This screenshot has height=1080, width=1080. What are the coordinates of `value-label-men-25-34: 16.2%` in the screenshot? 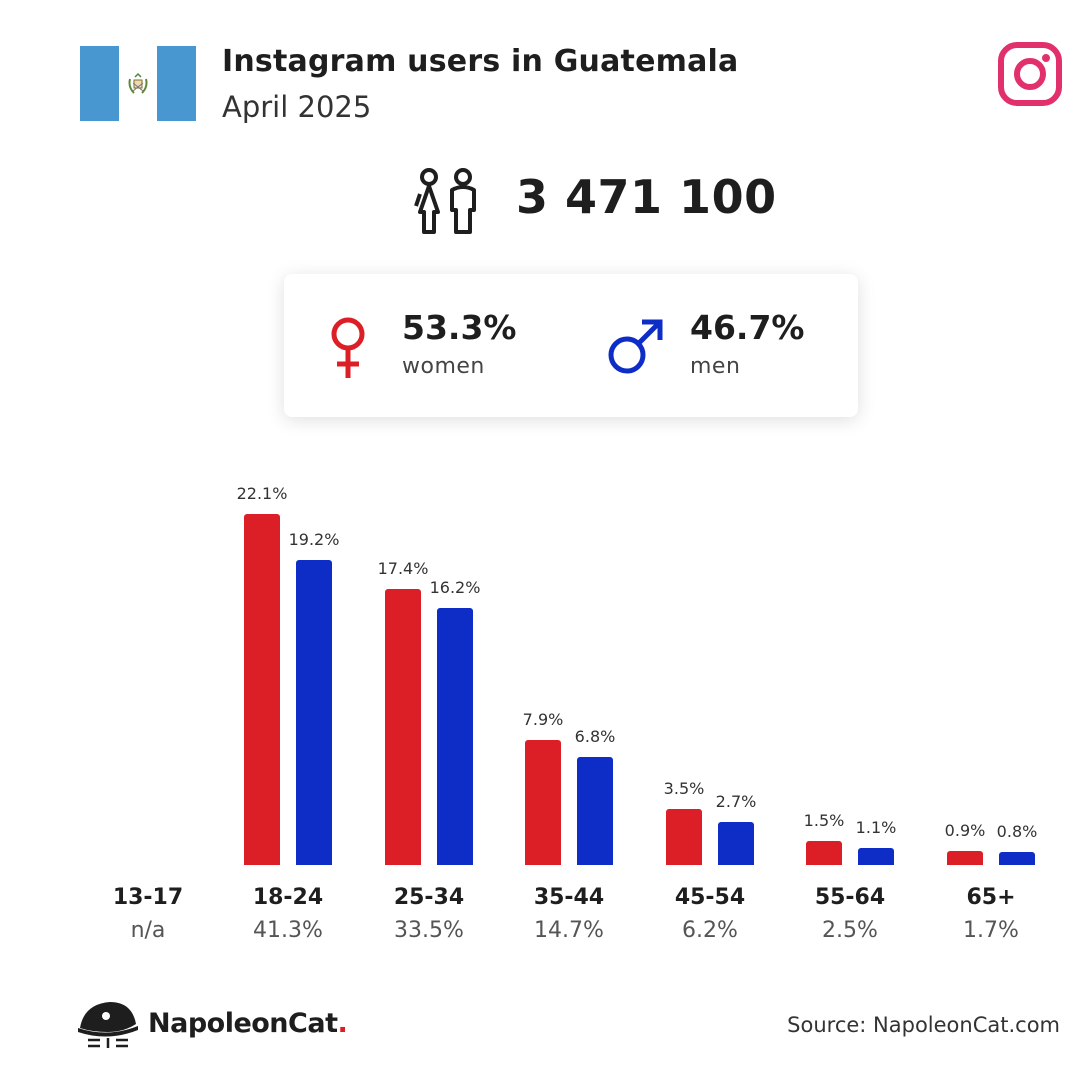 It's located at (455, 587).